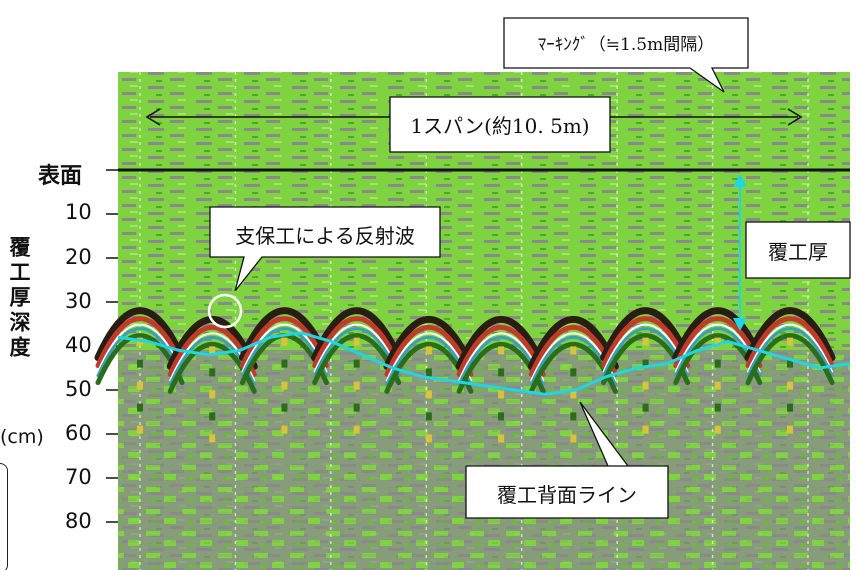  I want to click on lining-thickness-text: 覆工厚, so click(798, 252).